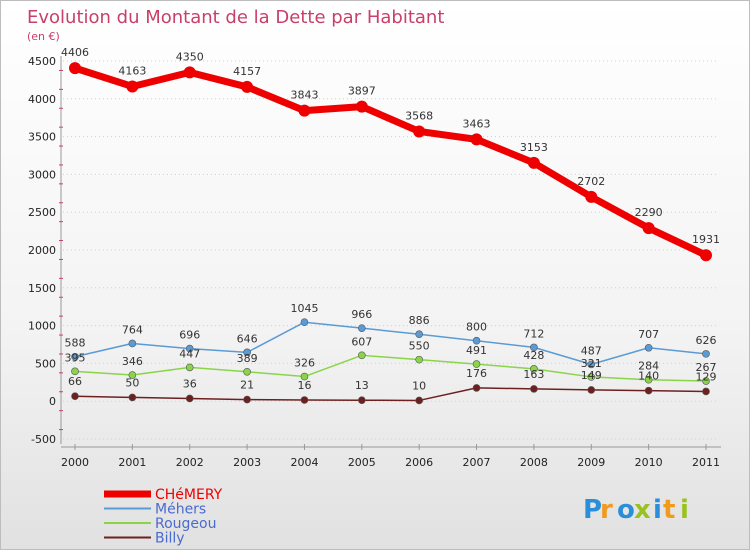 The width and height of the screenshot is (750, 550). I want to click on y-tick-label: 4500, so click(42, 61).